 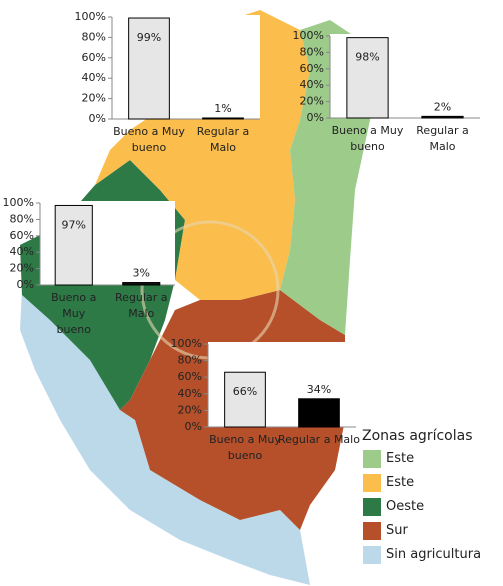 What do you see at coordinates (74, 224) in the screenshot?
I see `value-label: 97%` at bounding box center [74, 224].